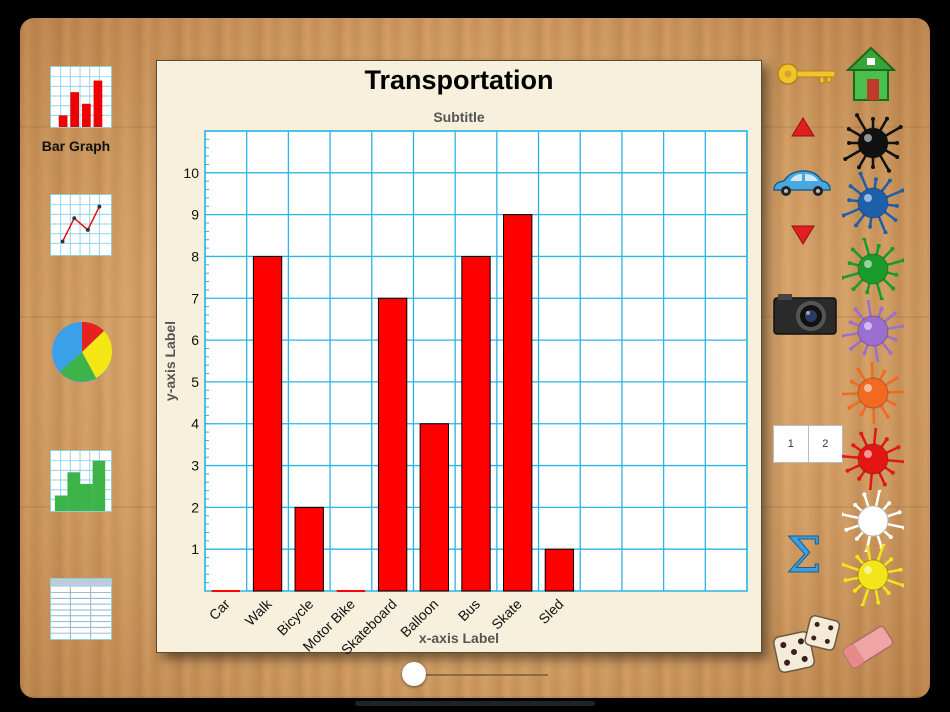 The height and width of the screenshot is (712, 950). I want to click on histogram-tool, so click(81, 481).